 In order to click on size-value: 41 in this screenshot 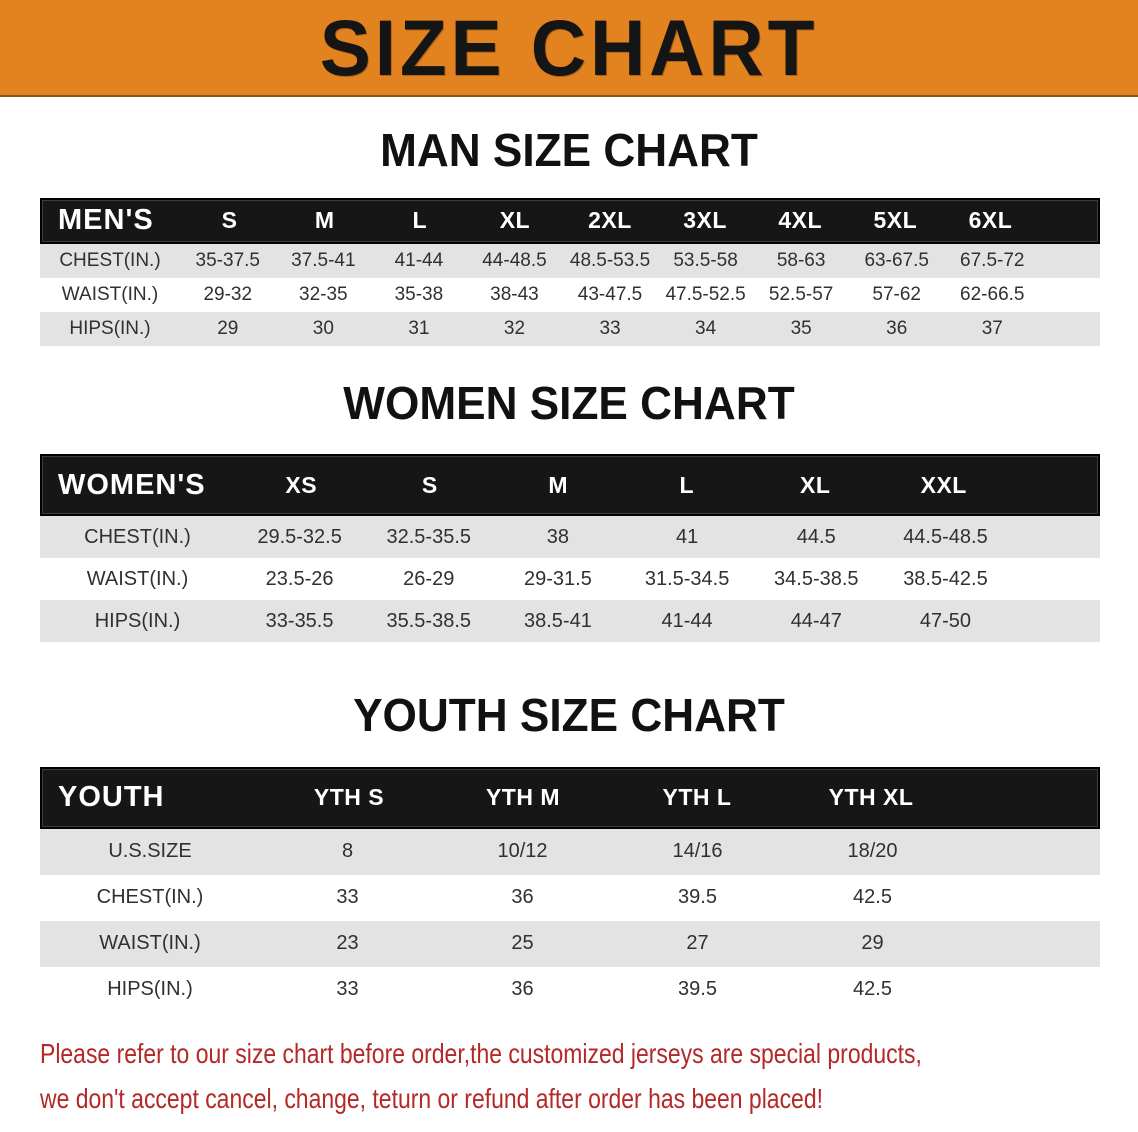, I will do `click(687, 536)`.